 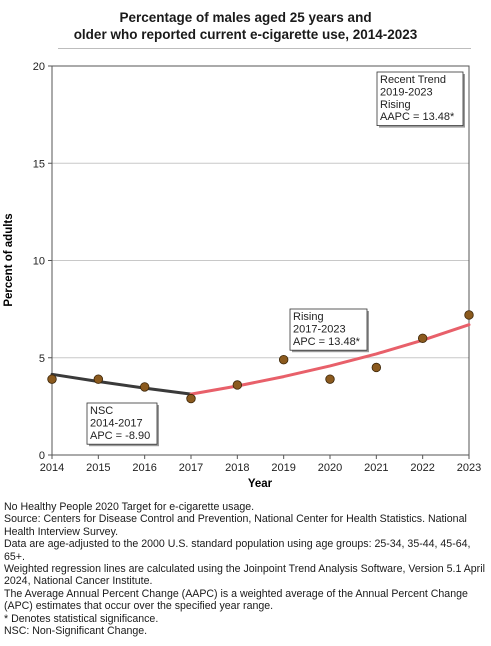 I want to click on rising-trend-label-line: APC = 13.48*, so click(x=327, y=342).